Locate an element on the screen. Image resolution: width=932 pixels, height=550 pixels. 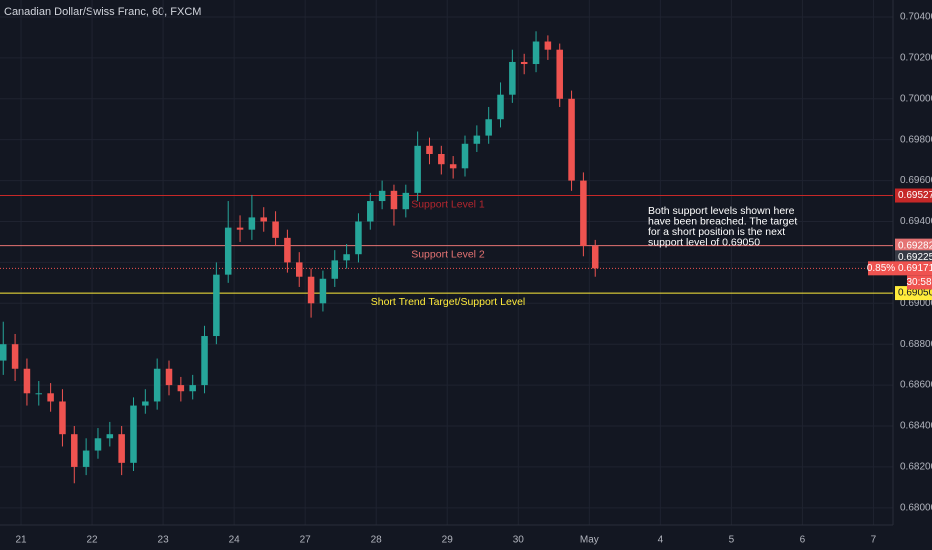
x-tick-label: 29 is located at coordinates (448, 540).